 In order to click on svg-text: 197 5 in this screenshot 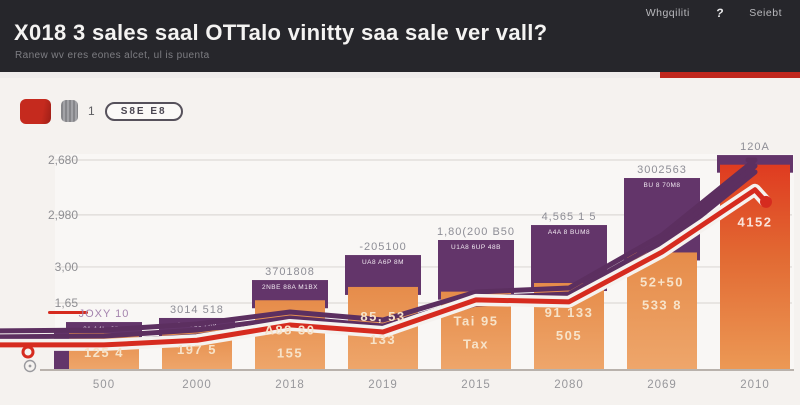, I will do `click(197, 349)`.